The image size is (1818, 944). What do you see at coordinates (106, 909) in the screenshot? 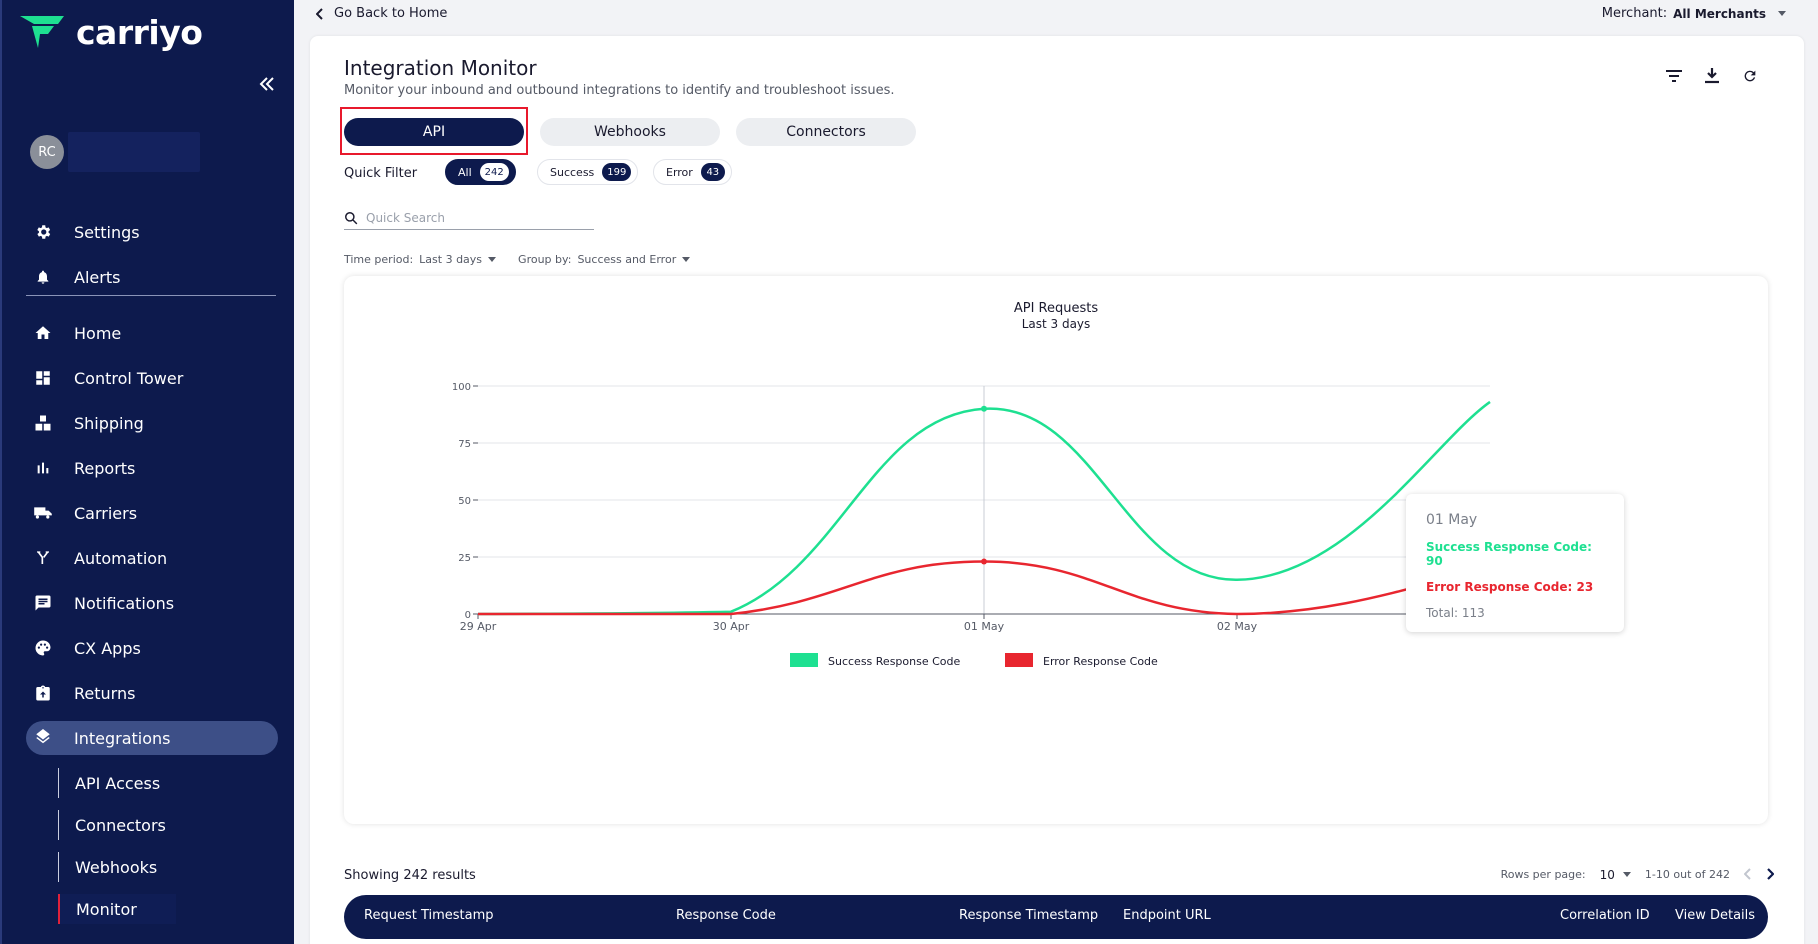
I see `sidebar-subitem-label: Monitor` at bounding box center [106, 909].